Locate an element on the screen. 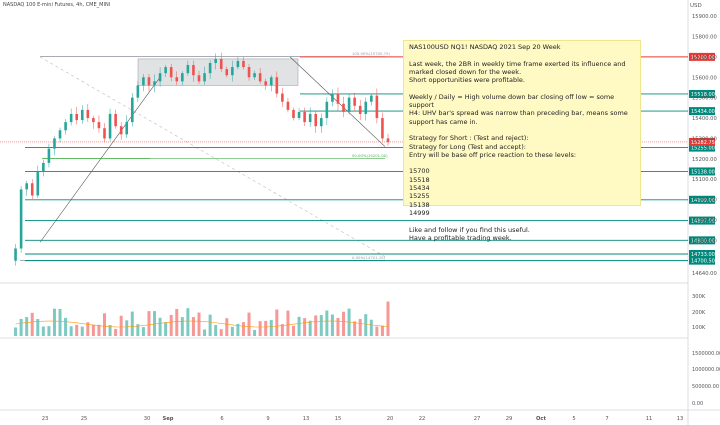 Image resolution: width=720 pixels, height=425 pixels. x-tick-label: 29 is located at coordinates (509, 419).